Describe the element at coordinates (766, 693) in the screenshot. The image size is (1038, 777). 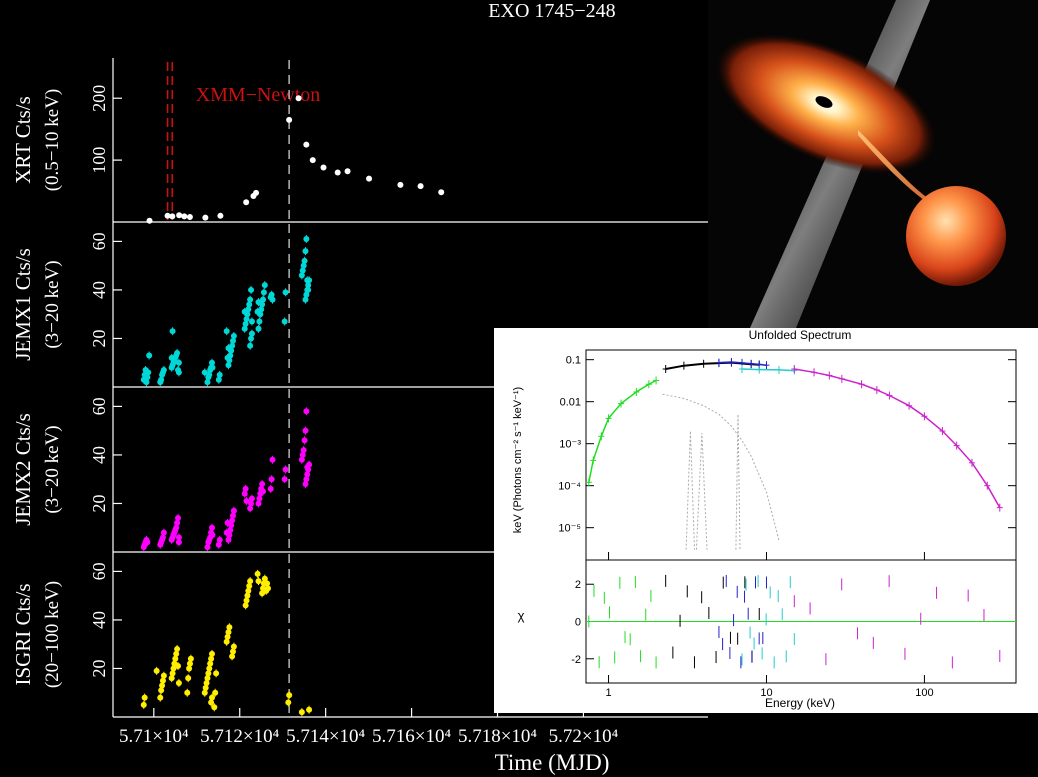
I see `x-tick-label: 10` at that location.